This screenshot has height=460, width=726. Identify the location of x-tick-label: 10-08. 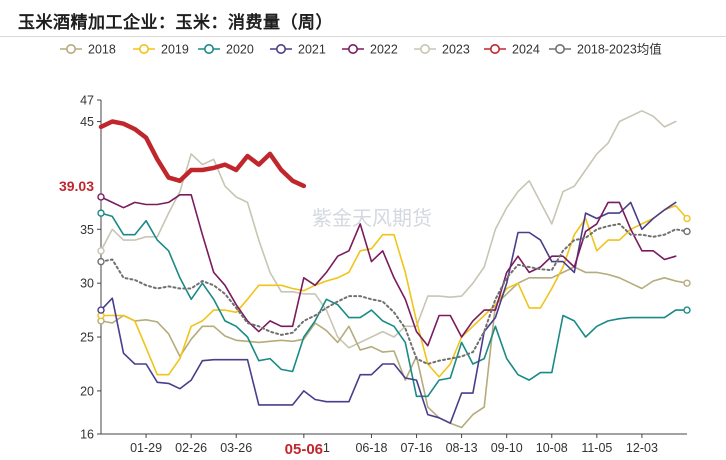
(552, 448).